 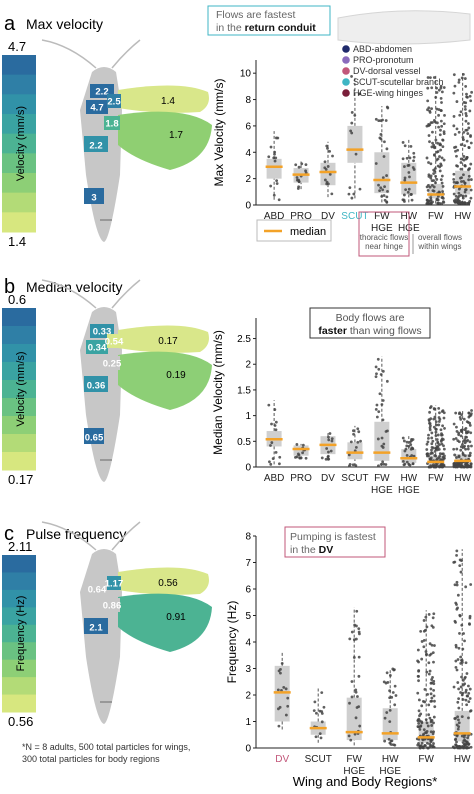 I want to click on category-label: SCUT, so click(x=354, y=478).